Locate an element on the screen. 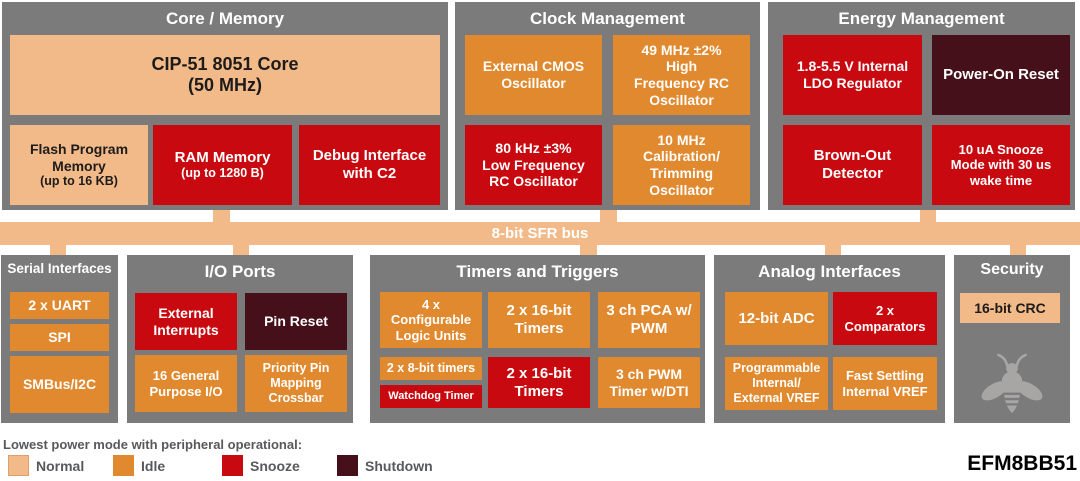 This screenshot has height=481, width=1080. section-title: Timers and Triggers is located at coordinates (537, 271).